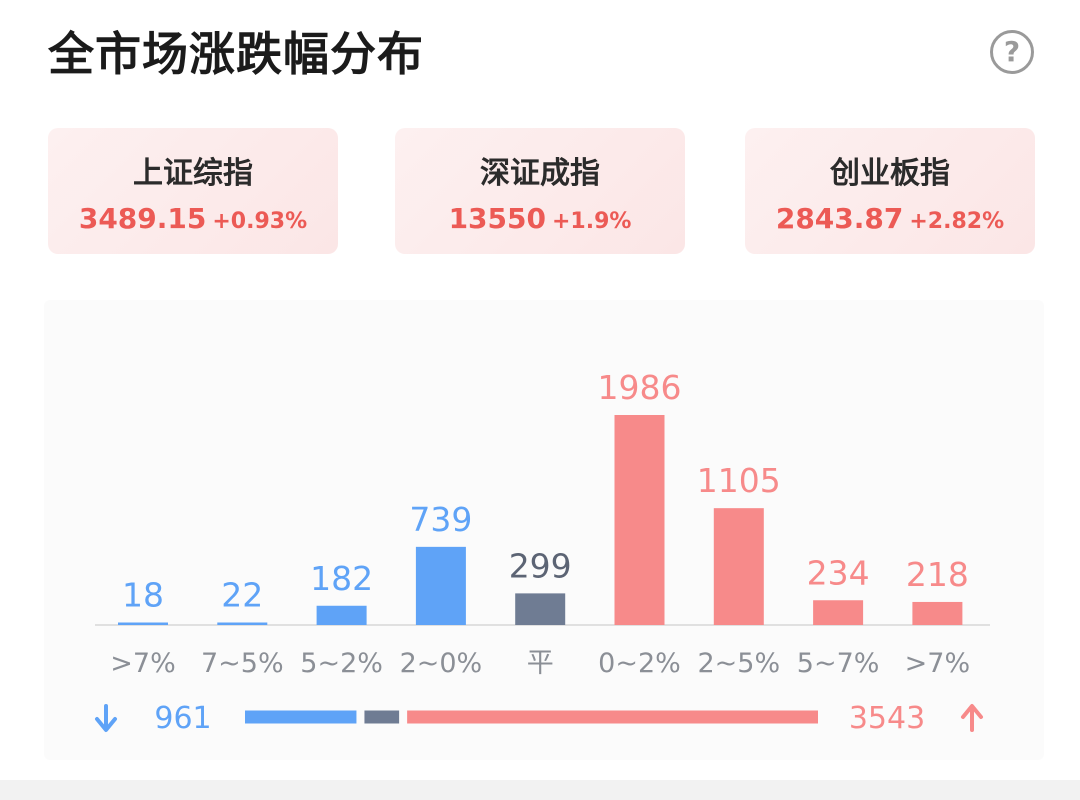 The width and height of the screenshot is (1080, 800). Describe the element at coordinates (106, 718) in the screenshot. I see `arrow-down-icon` at that location.